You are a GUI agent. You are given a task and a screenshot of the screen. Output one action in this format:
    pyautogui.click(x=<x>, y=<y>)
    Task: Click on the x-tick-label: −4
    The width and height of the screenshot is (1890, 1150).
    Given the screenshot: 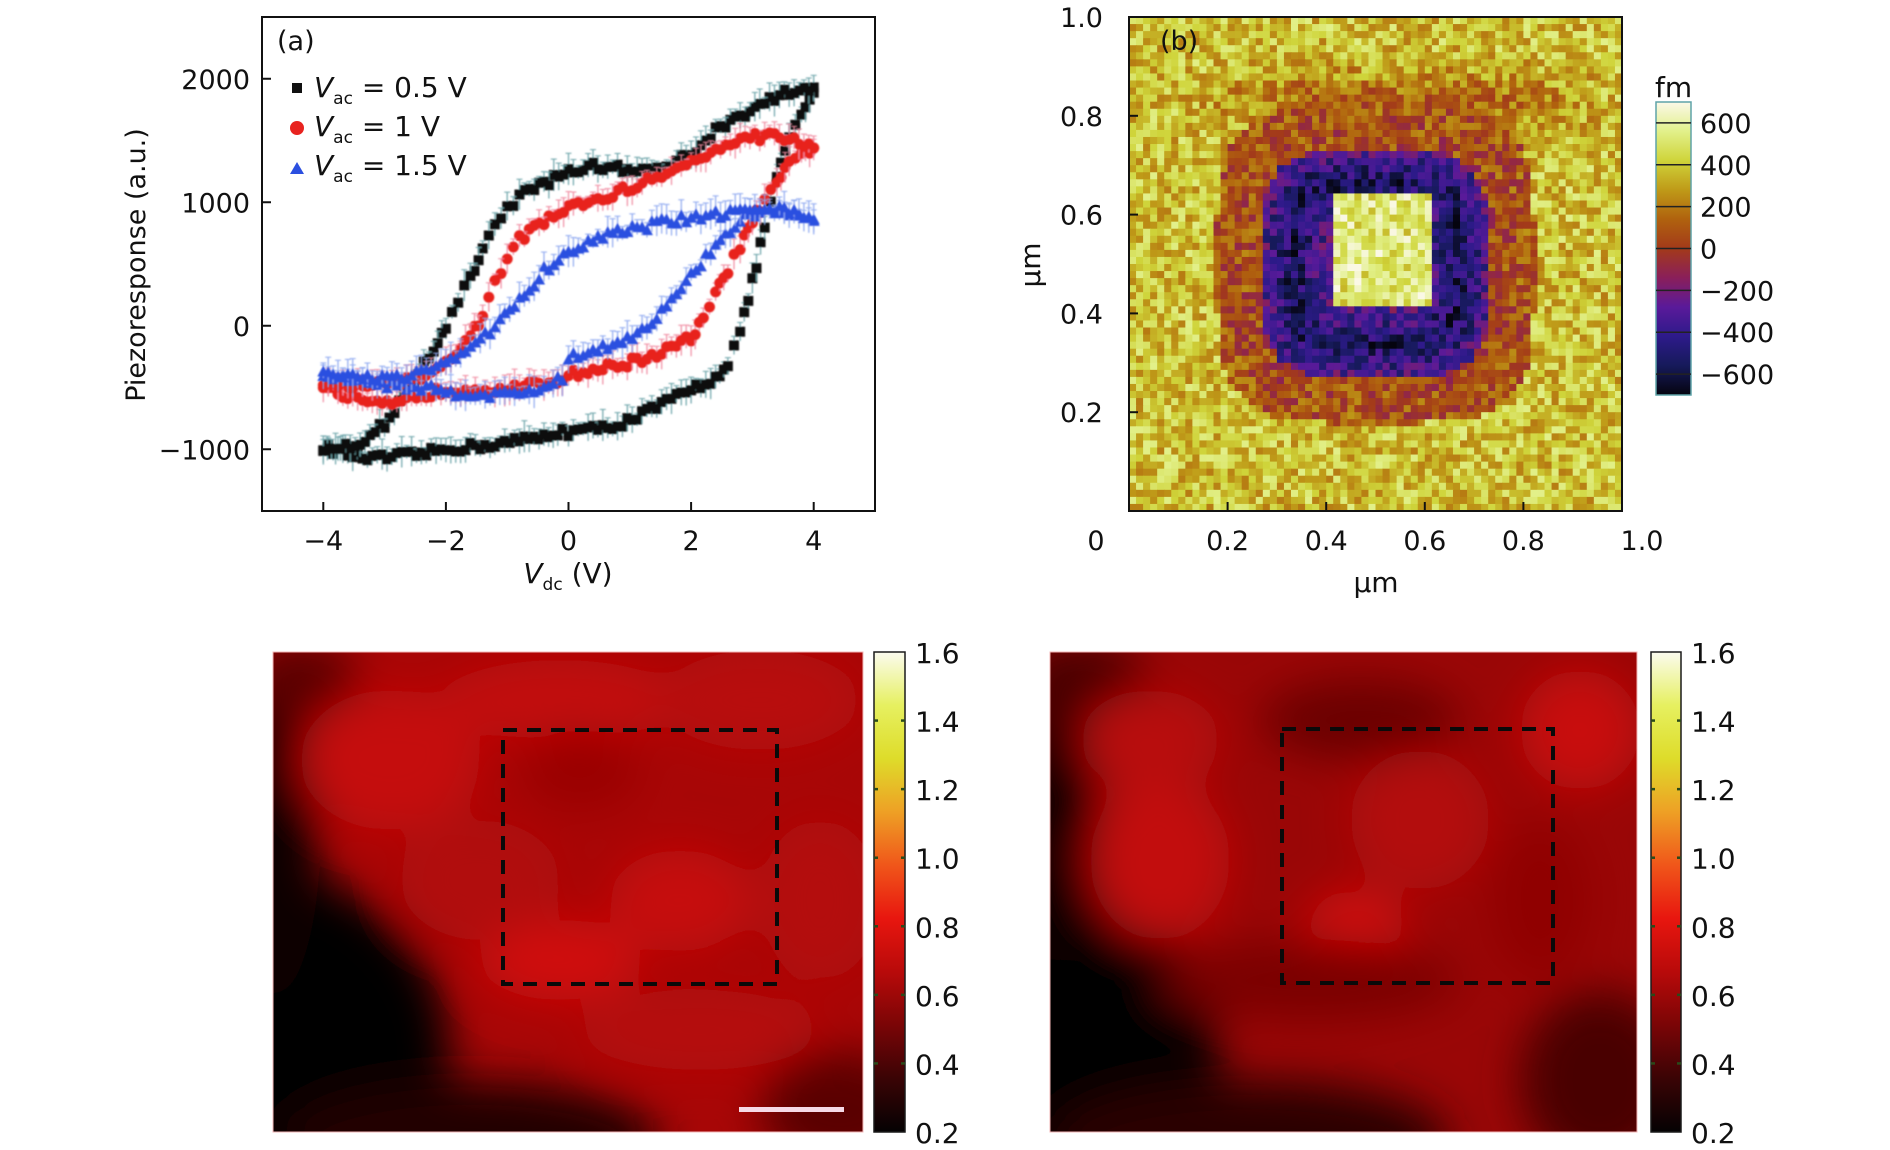 What is the action you would take?
    pyautogui.click(x=323, y=541)
    